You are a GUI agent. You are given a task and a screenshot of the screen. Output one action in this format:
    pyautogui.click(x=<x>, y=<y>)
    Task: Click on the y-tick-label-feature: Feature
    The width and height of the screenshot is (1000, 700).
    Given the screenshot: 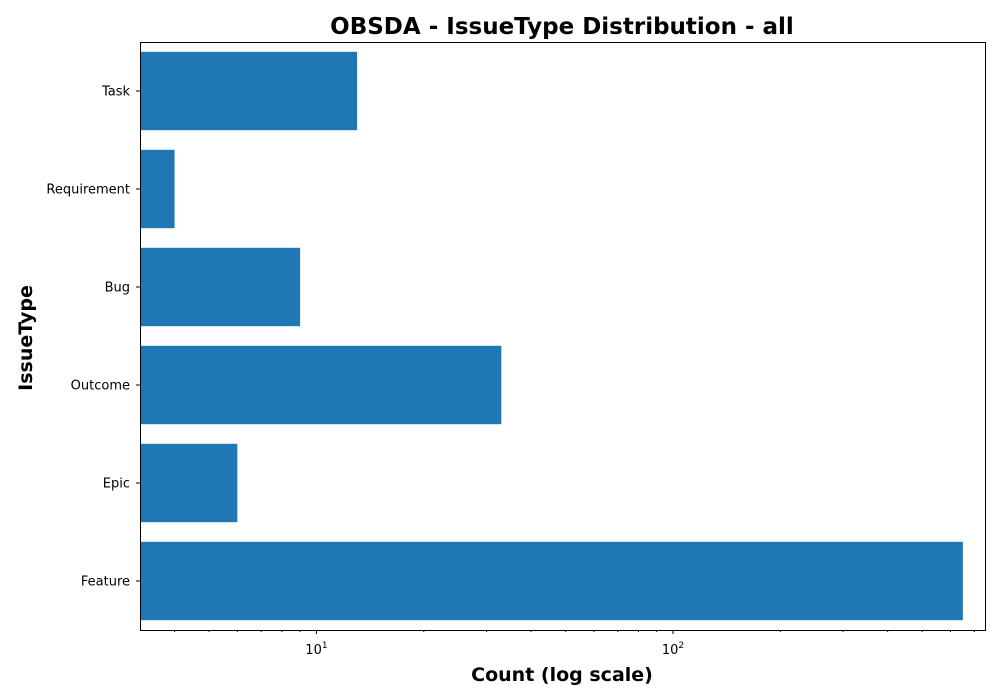 What is the action you would take?
    pyautogui.click(x=105, y=582)
    